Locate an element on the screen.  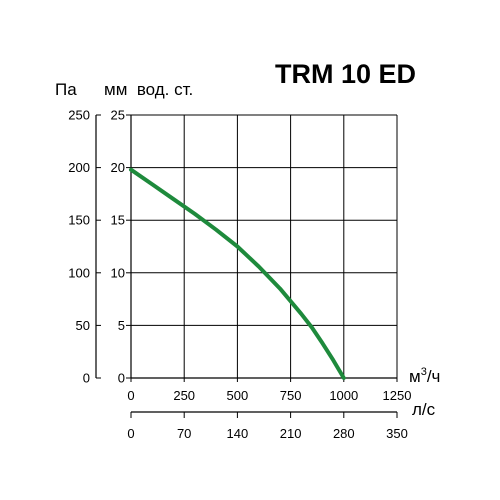
y-tick-label-pa: 200 is located at coordinates (79, 167).